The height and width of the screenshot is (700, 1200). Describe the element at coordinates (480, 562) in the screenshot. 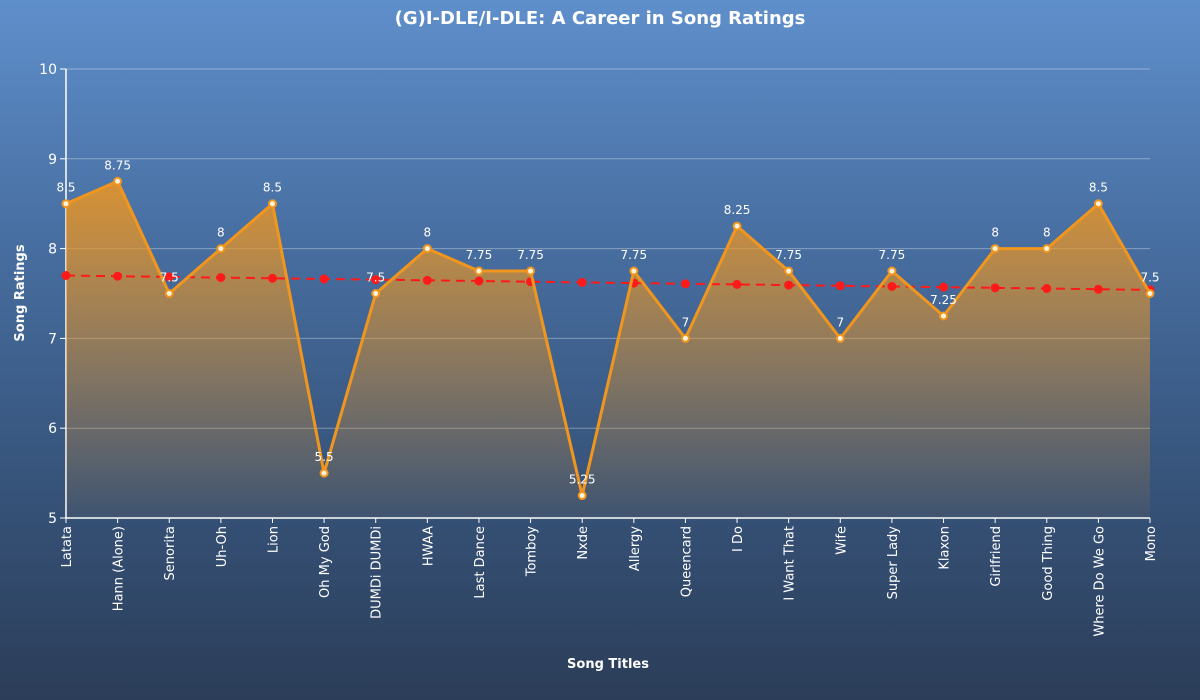

I see `x-tick-label: Last Dance` at that location.